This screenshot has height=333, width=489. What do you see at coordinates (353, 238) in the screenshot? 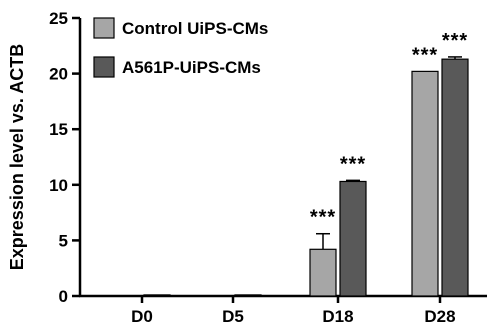
I see `bar-a561p-d18` at bounding box center [353, 238].